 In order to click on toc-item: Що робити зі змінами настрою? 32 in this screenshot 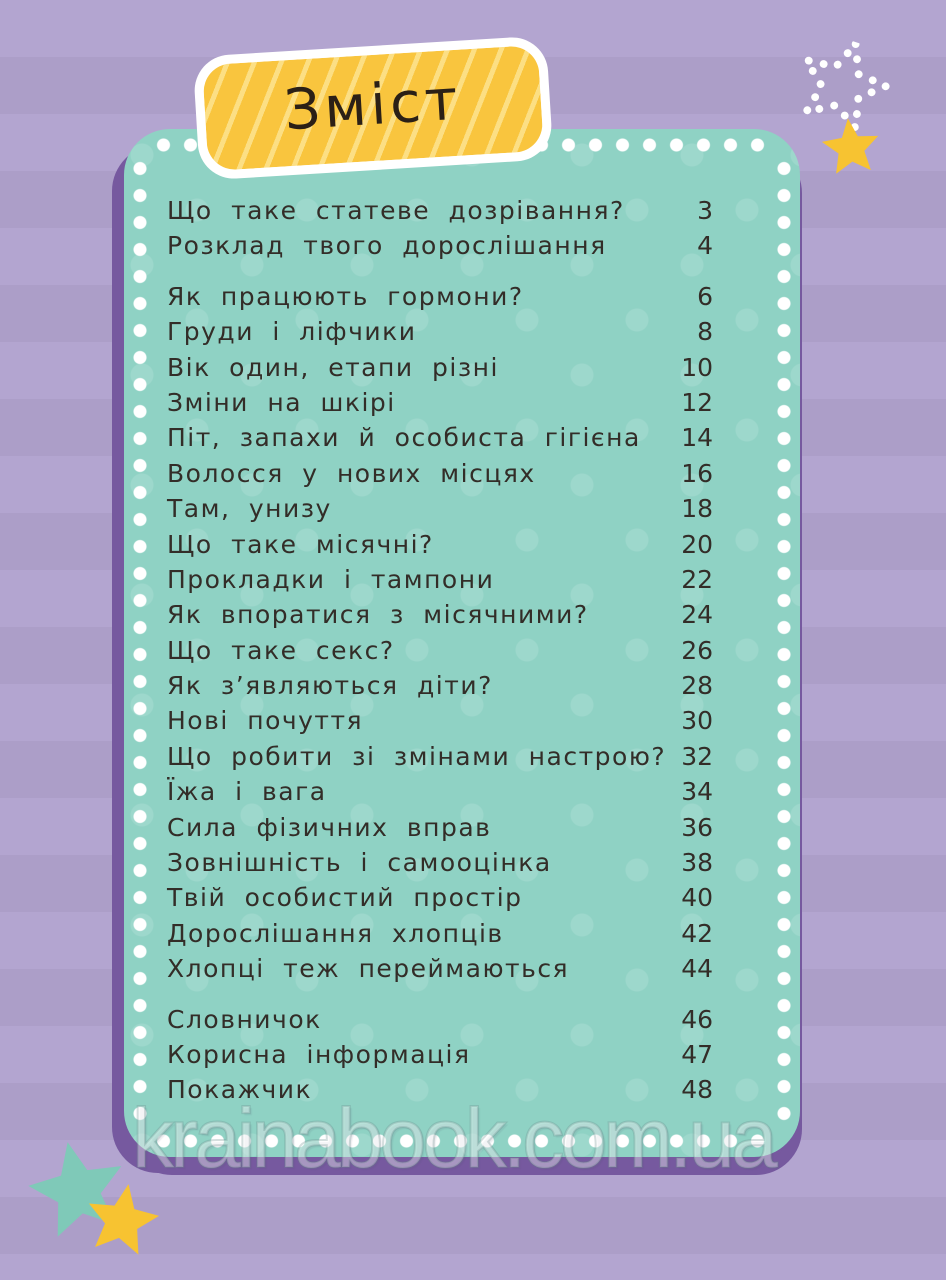, I will do `click(440, 756)`.